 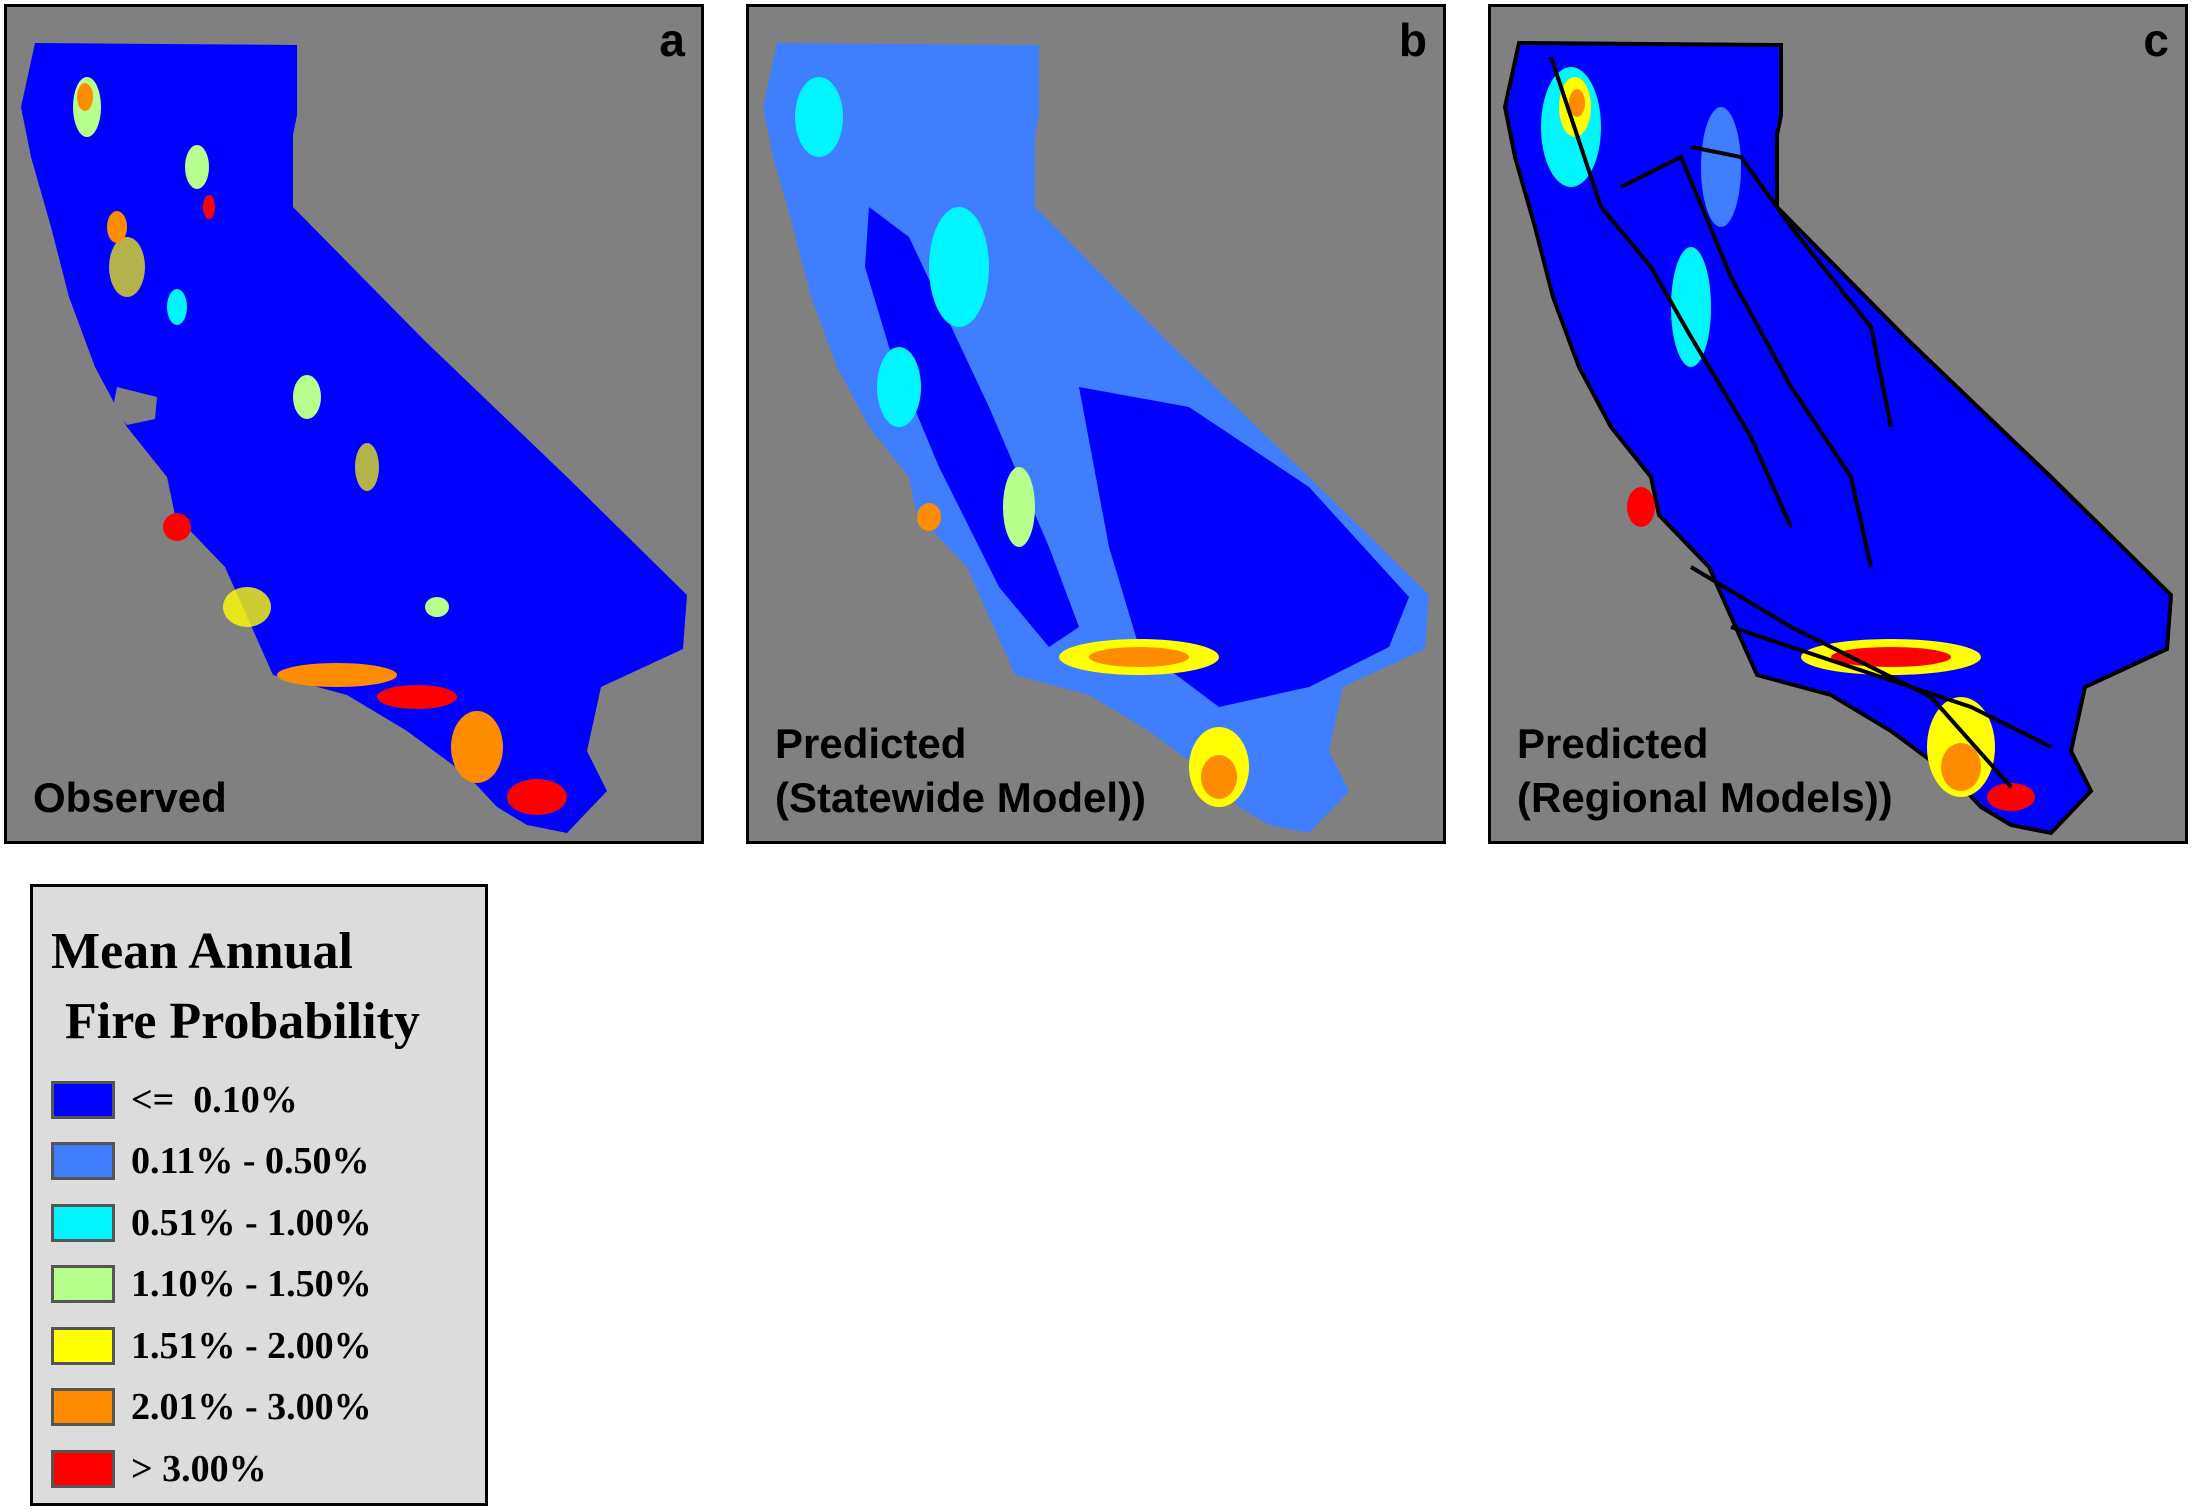 What do you see at coordinates (1705, 771) in the screenshot?
I see `panel-caption: Predicted (Regional Models))` at bounding box center [1705, 771].